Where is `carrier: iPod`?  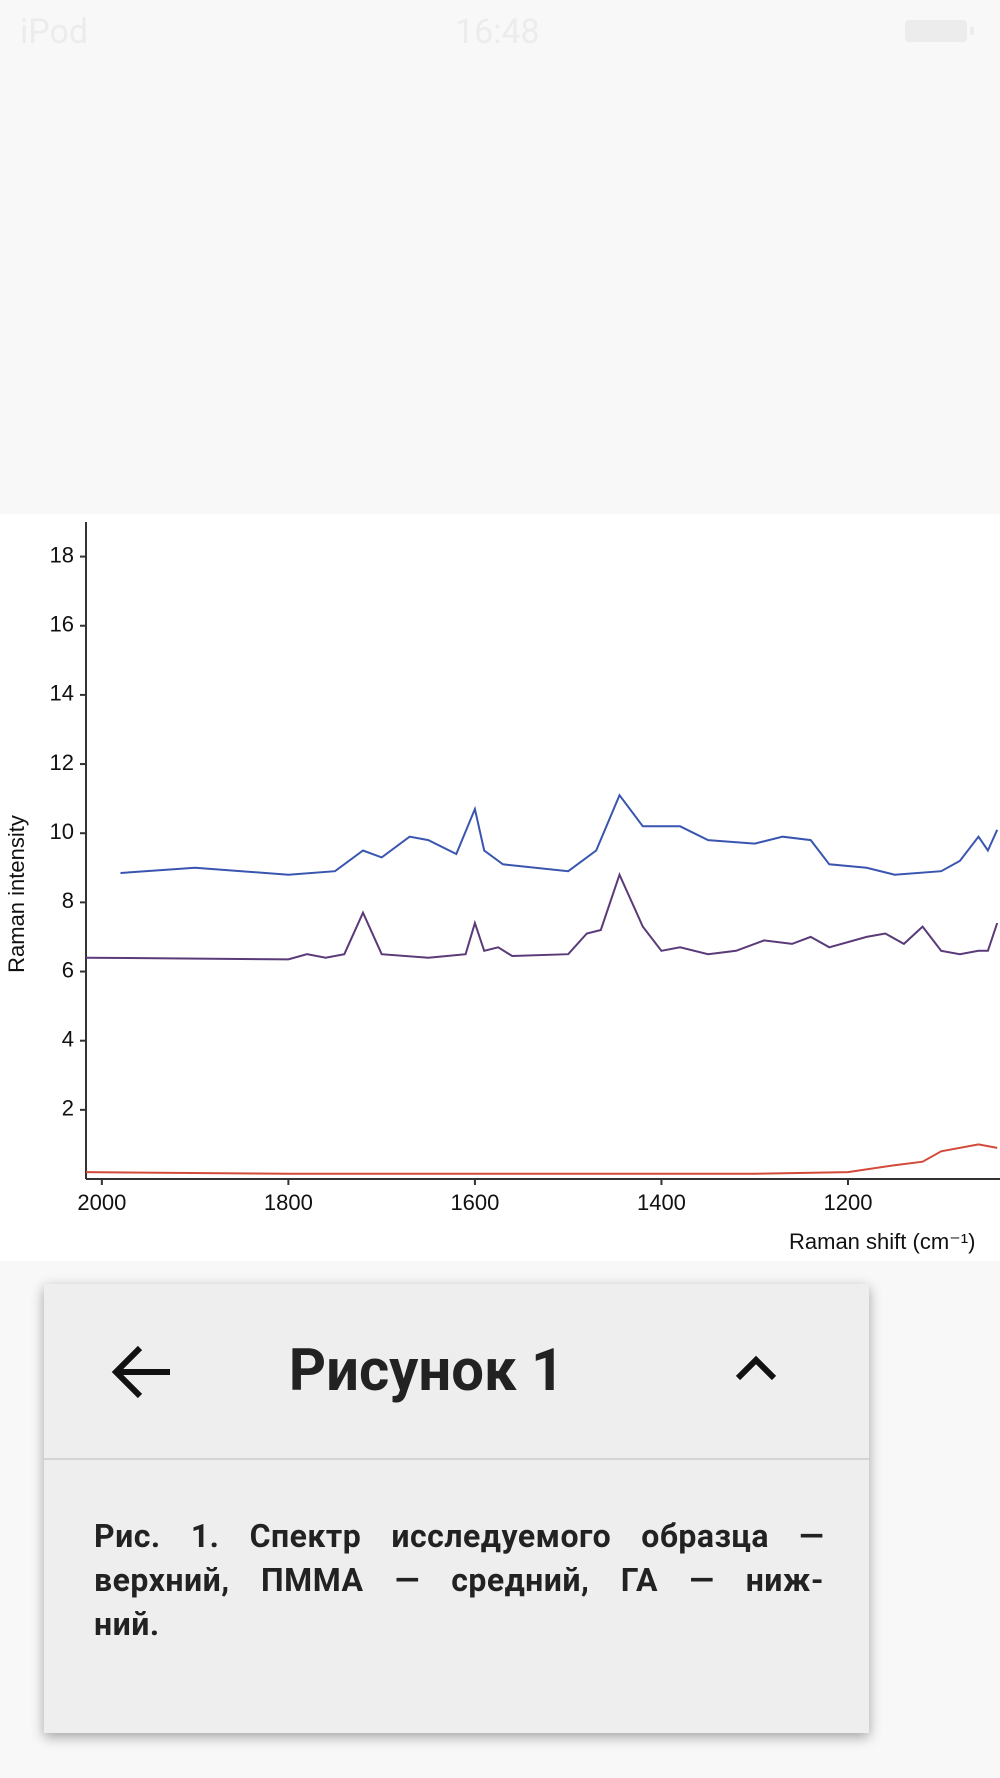 carrier: iPod is located at coordinates (54, 32).